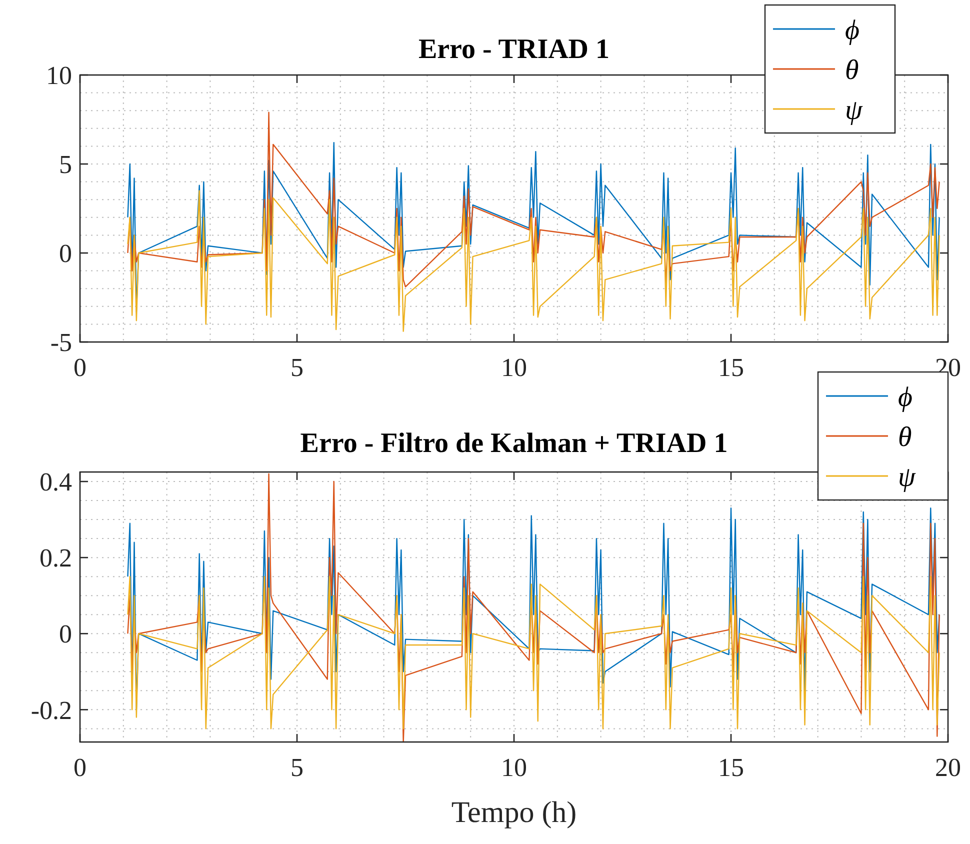 Image resolution: width=970 pixels, height=844 pixels. What do you see at coordinates (56, 558) in the screenshot?
I see `y-tick-label: 0.2` at bounding box center [56, 558].